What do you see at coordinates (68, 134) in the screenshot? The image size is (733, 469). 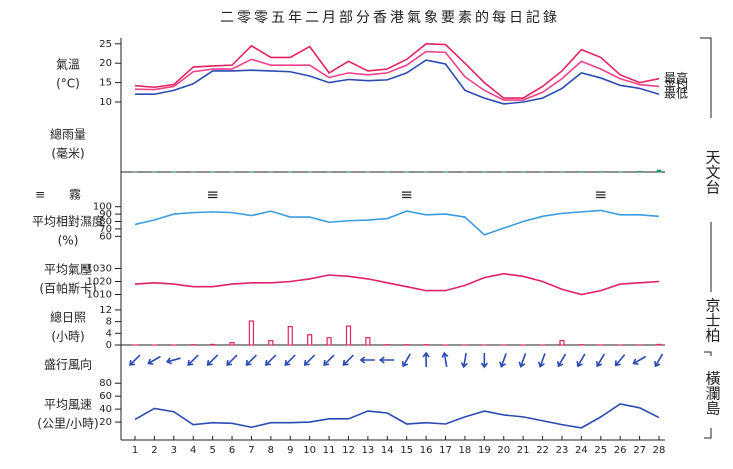 I see `y-label: 總雨量` at bounding box center [68, 134].